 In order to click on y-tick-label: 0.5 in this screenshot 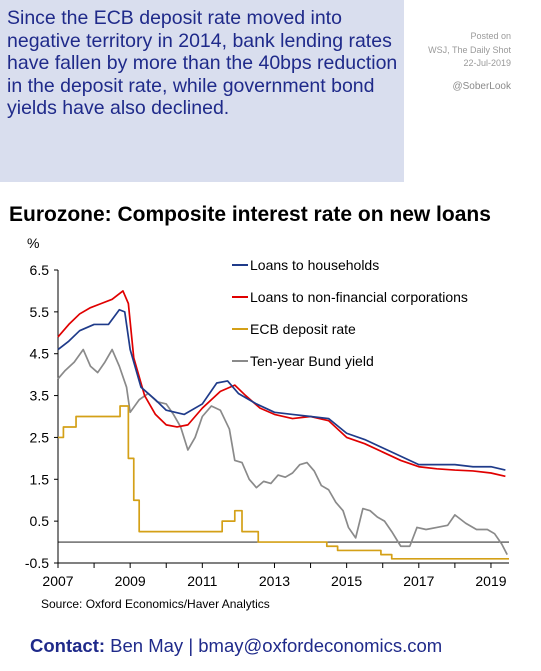, I will do `click(40, 521)`.